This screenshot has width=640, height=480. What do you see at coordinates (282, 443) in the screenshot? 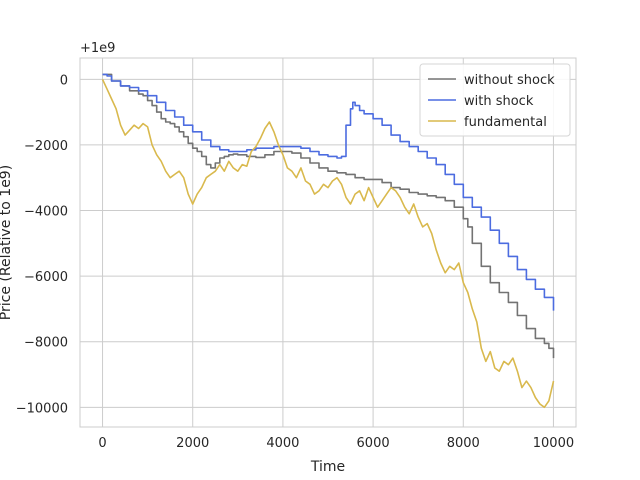
I see `x-tick-label: 4000` at bounding box center [282, 443].